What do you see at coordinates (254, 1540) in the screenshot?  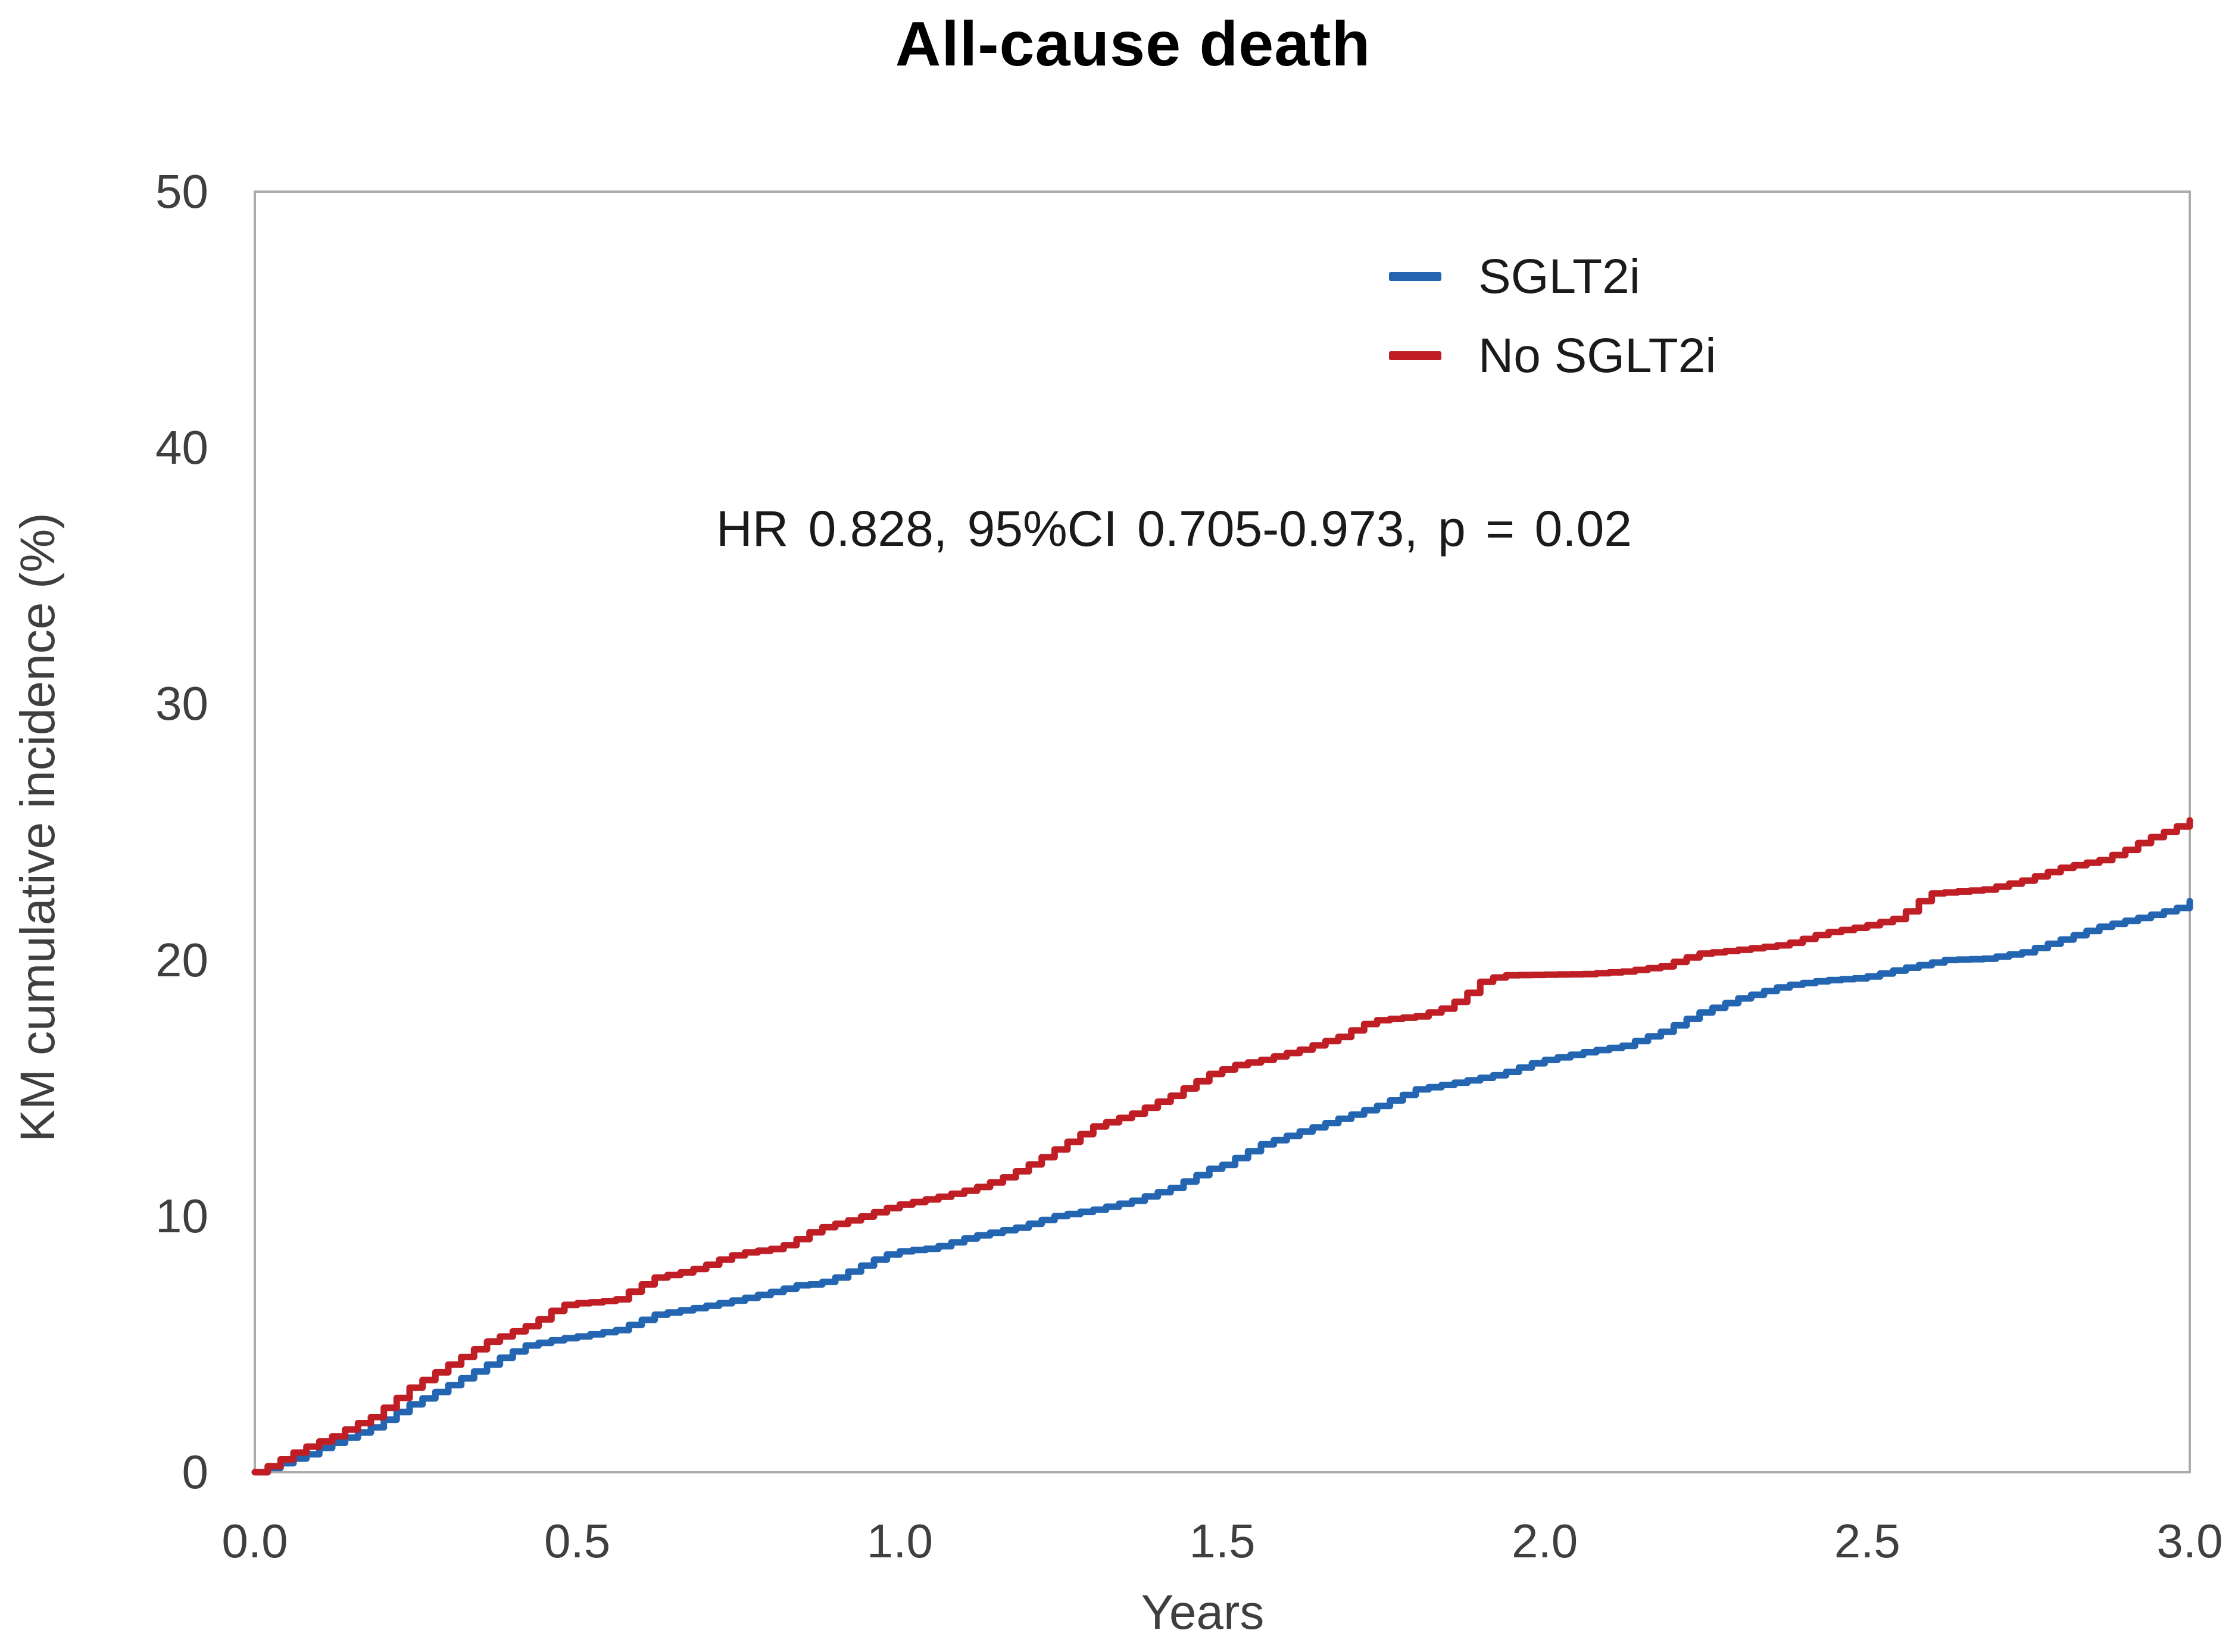 I see `x-tick-label-0.0: 0.0` at bounding box center [254, 1540].